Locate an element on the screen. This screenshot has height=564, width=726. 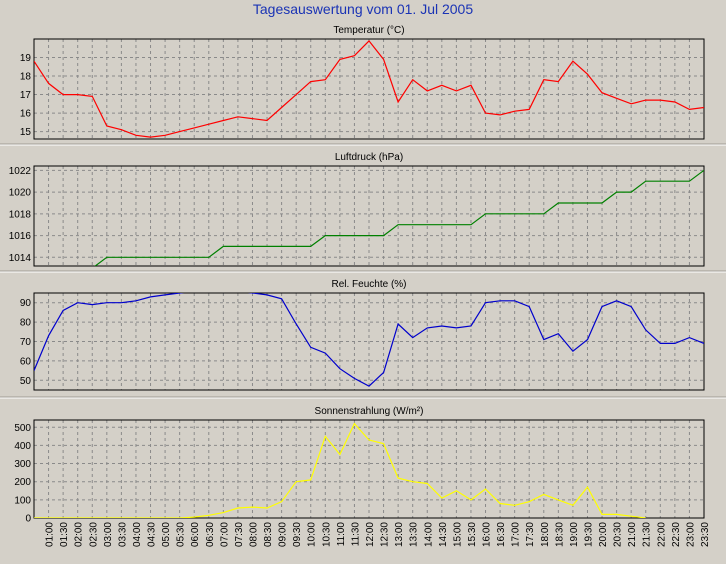
x-tick-label: 09:00 is located at coordinates (283, 534).